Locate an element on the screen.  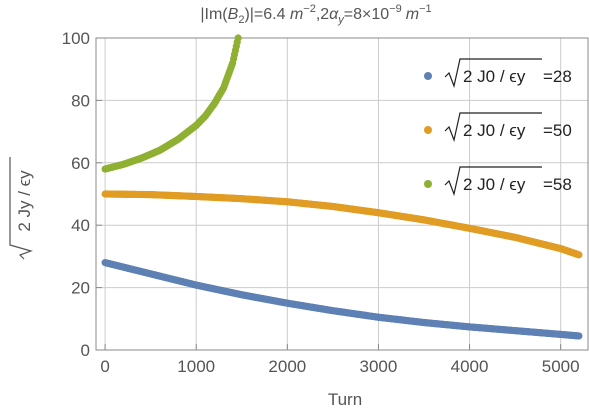
y-axis-sqrt-icon is located at coordinates (21, 208).